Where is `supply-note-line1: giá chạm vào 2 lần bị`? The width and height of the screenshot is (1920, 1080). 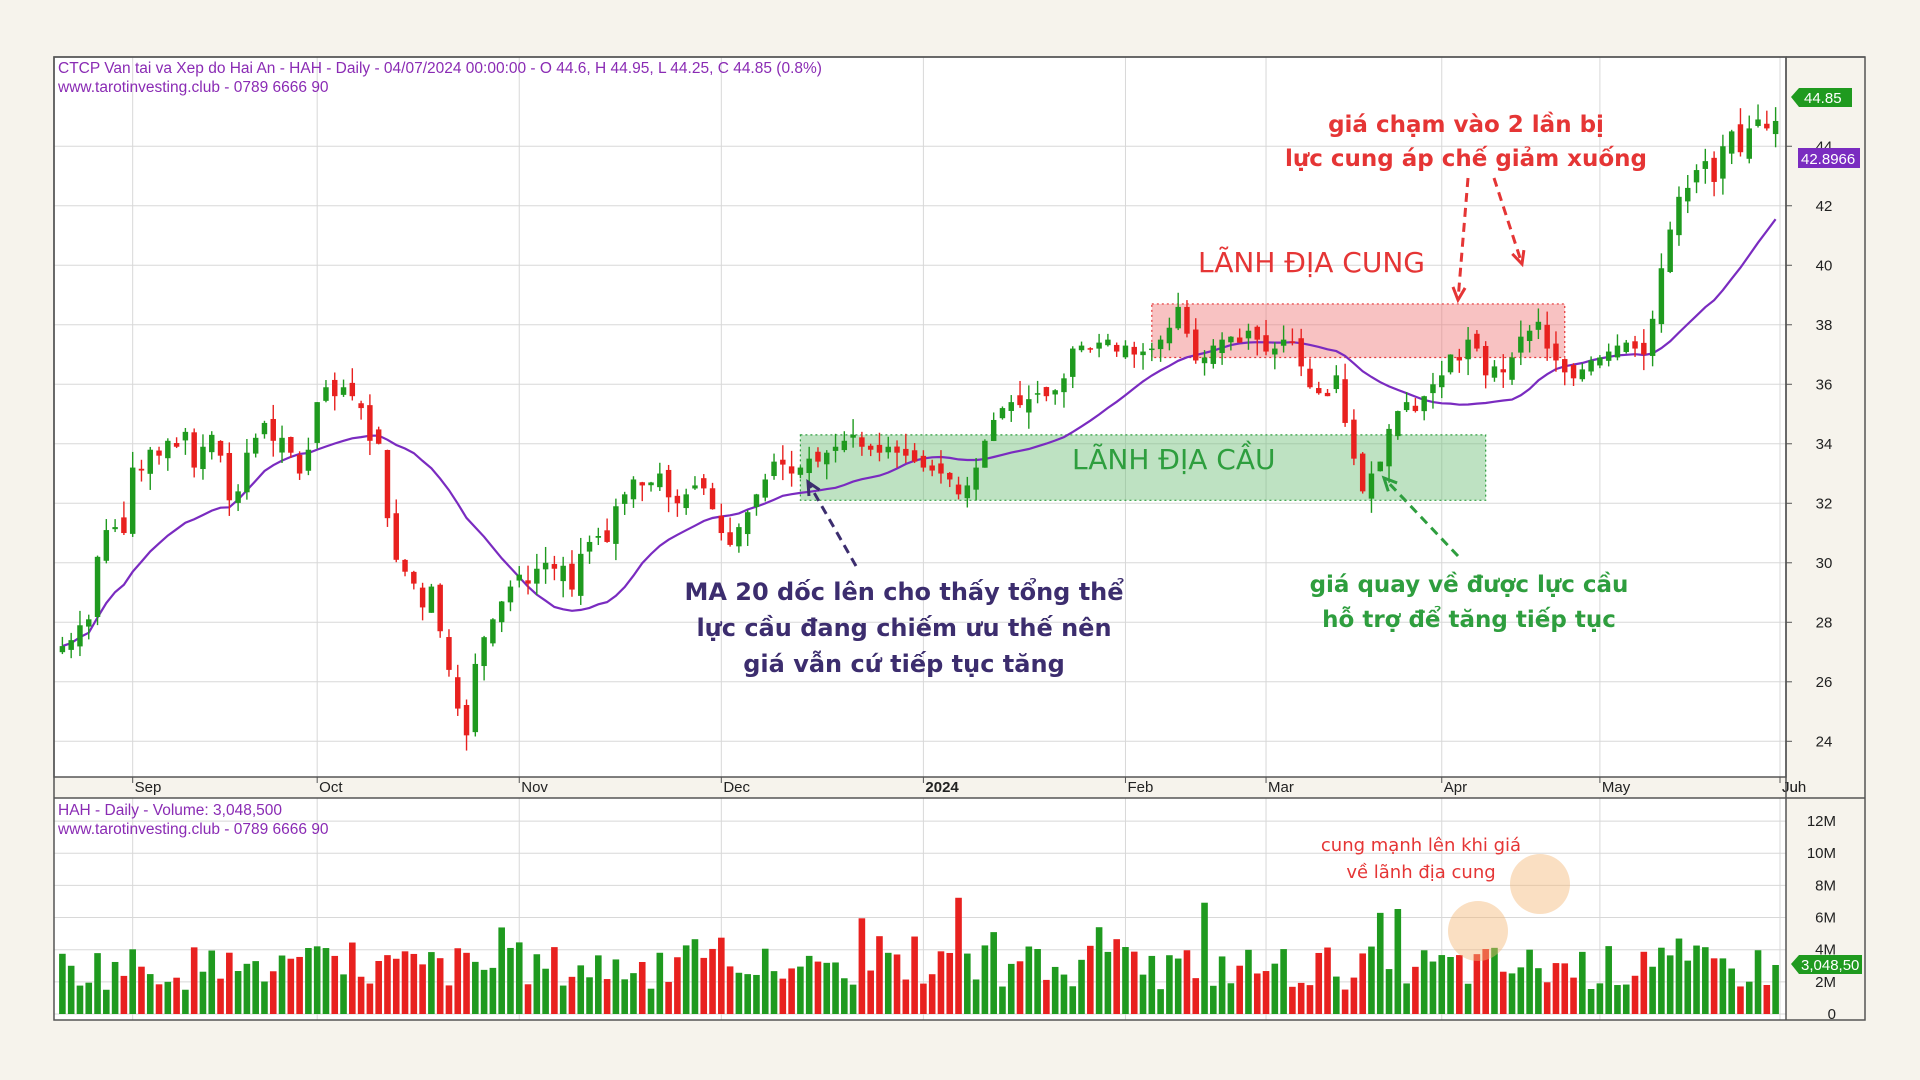 supply-note-line1: giá chạm vào 2 lần bị is located at coordinates (1466, 124).